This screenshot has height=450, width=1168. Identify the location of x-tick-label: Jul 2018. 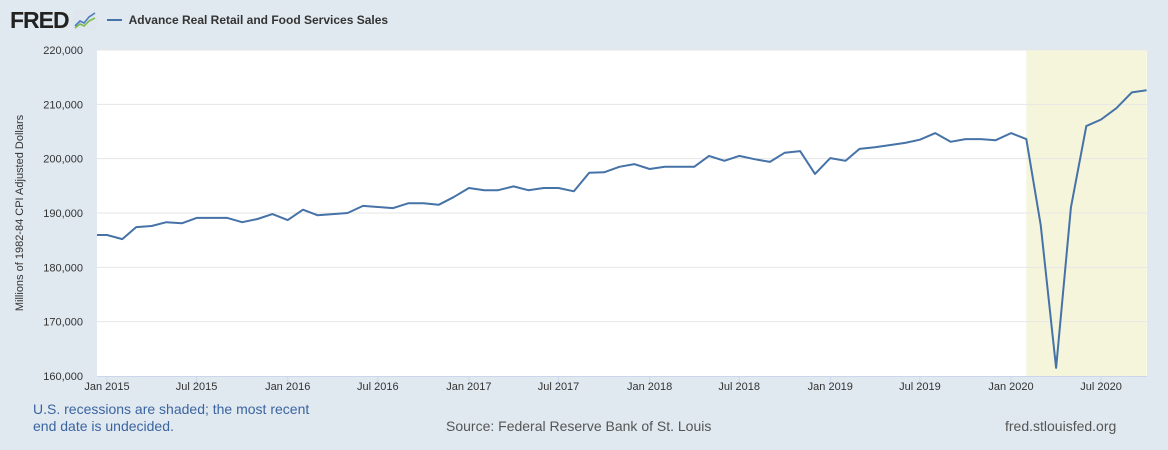
(739, 387).